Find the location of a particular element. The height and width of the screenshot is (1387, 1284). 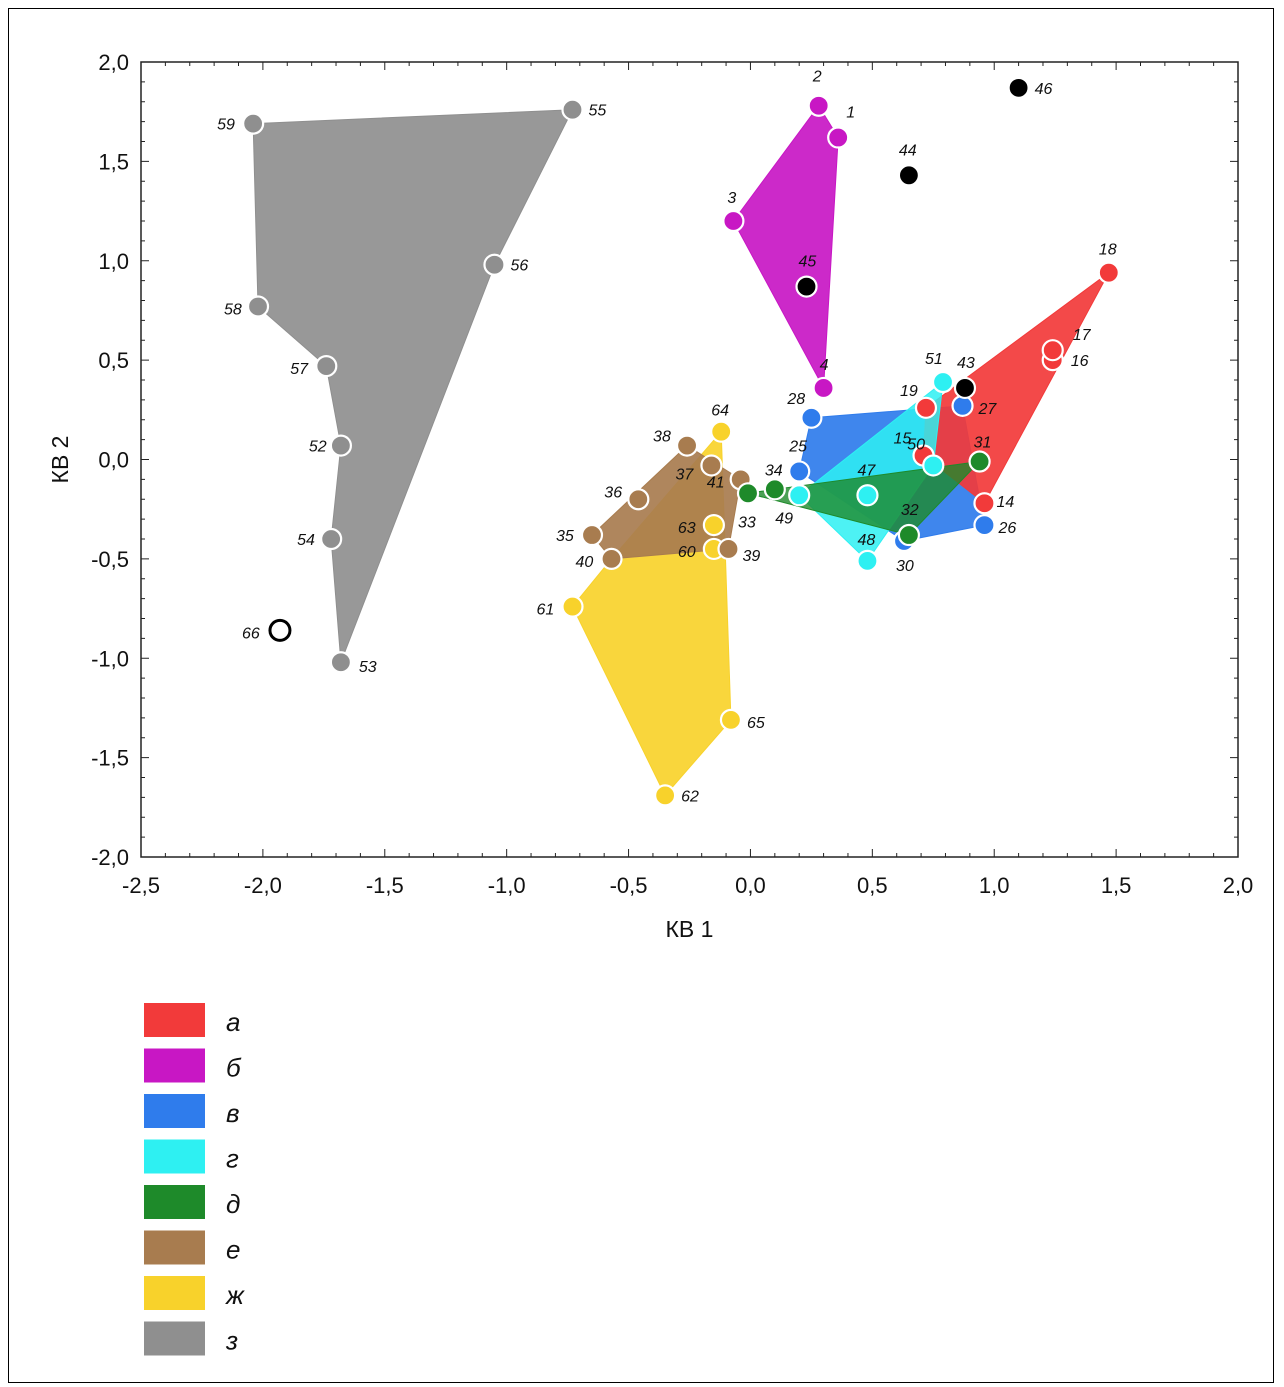

point-label: 43 is located at coordinates (966, 363).